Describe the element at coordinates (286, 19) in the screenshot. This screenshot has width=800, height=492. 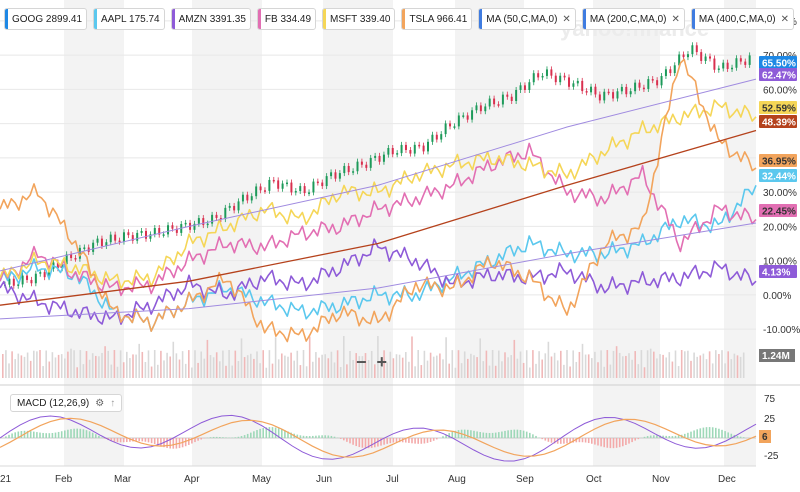
I see `legend-chip: FB 334.49` at that location.